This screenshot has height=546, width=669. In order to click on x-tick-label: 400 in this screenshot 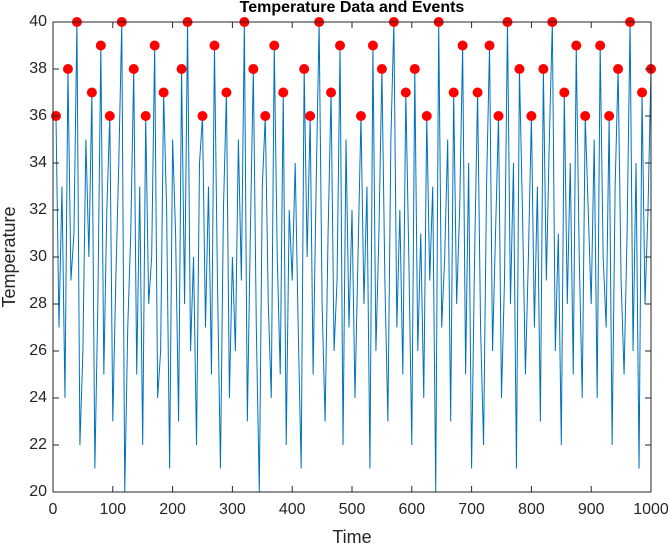, I will do `click(292, 509)`.